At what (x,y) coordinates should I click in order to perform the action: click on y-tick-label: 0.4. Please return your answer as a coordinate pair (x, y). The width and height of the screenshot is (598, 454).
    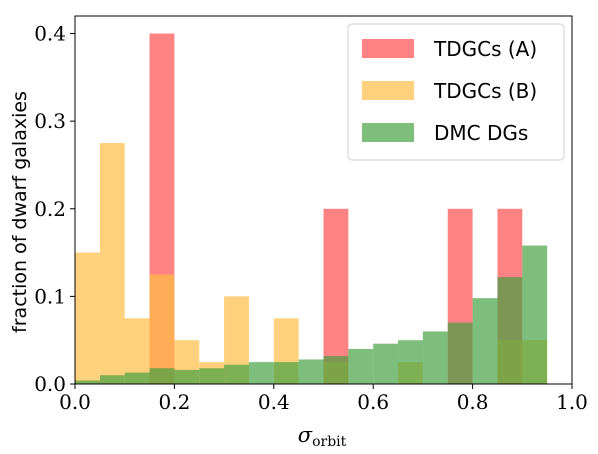
    Looking at the image, I should click on (50, 34).